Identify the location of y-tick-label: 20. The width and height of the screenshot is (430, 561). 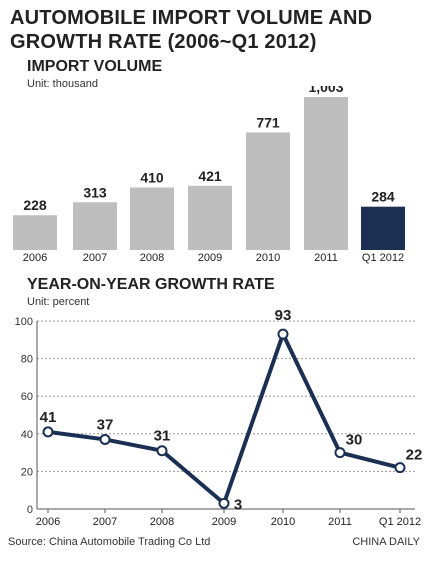
(27, 472).